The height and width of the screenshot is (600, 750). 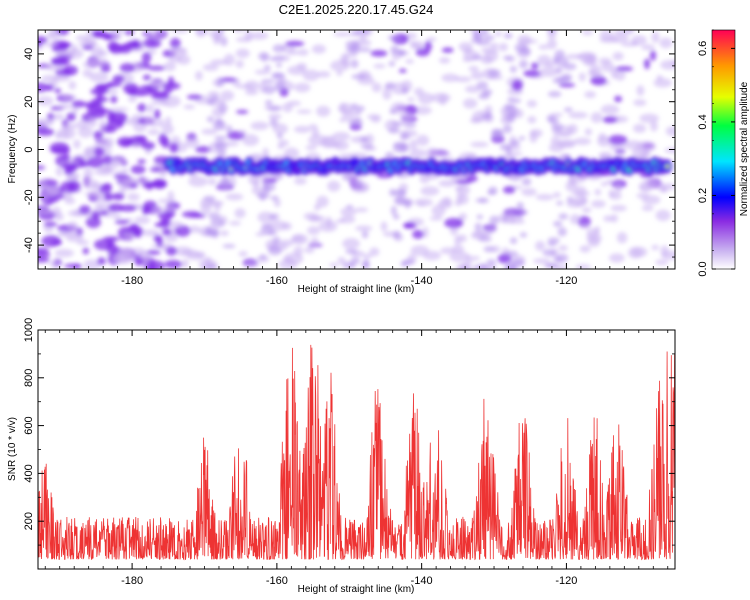 I want to click on colorbar-tick-label: 0.0, so click(x=703, y=268).